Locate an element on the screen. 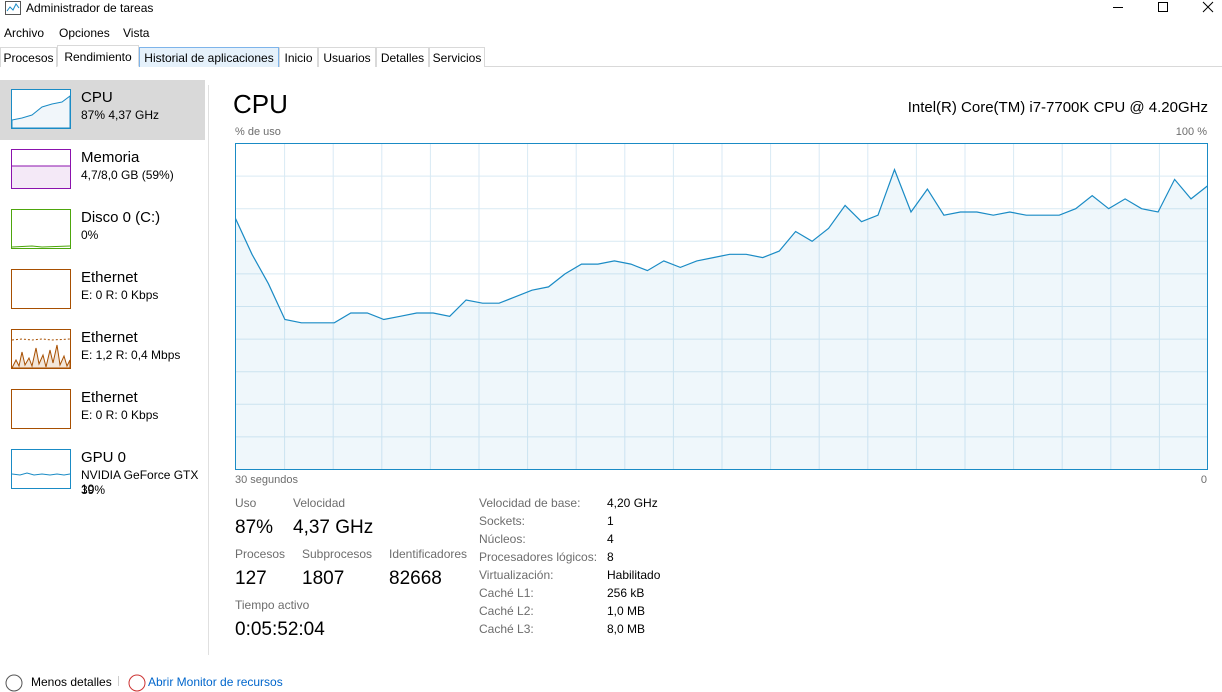  detail-label: Virtualización: is located at coordinates (516, 575).